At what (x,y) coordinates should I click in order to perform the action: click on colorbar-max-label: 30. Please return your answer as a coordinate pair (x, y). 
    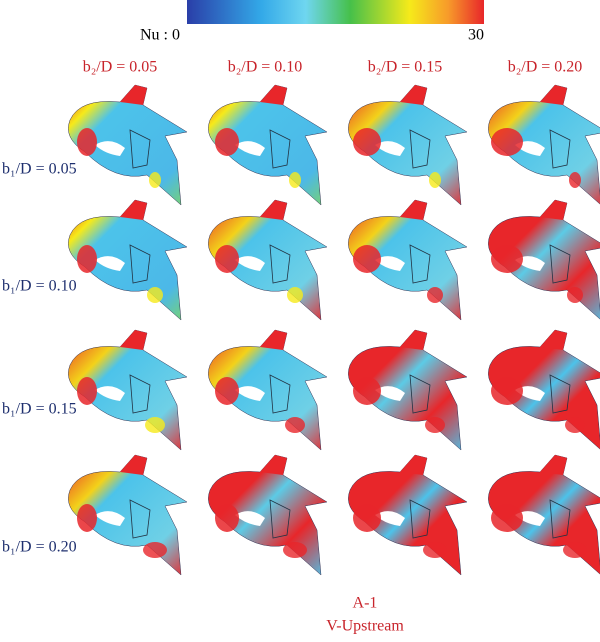
    Looking at the image, I should click on (476, 35).